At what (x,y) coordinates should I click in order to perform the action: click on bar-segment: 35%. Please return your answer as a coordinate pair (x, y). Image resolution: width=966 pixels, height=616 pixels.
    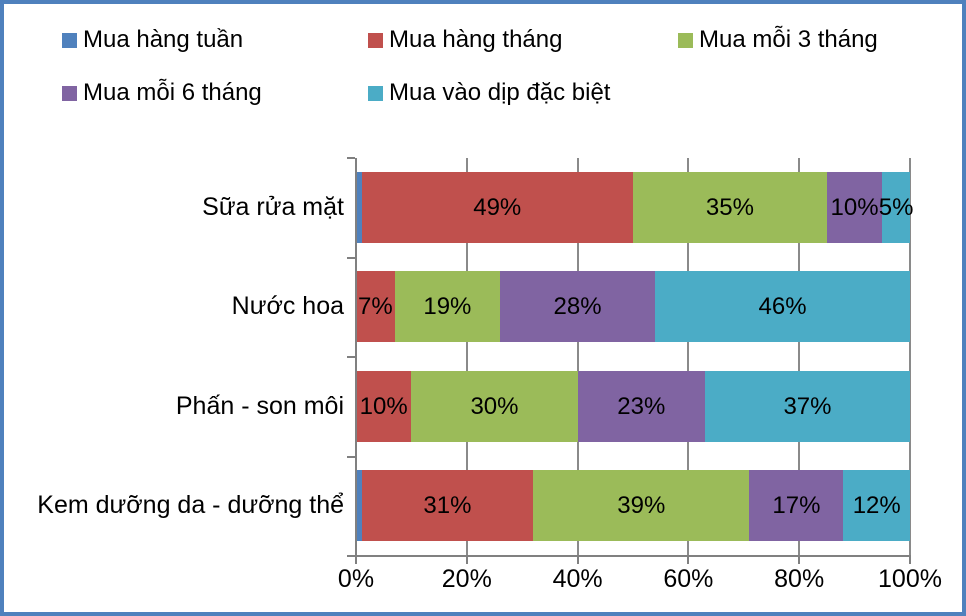
    Looking at the image, I should click on (729, 207).